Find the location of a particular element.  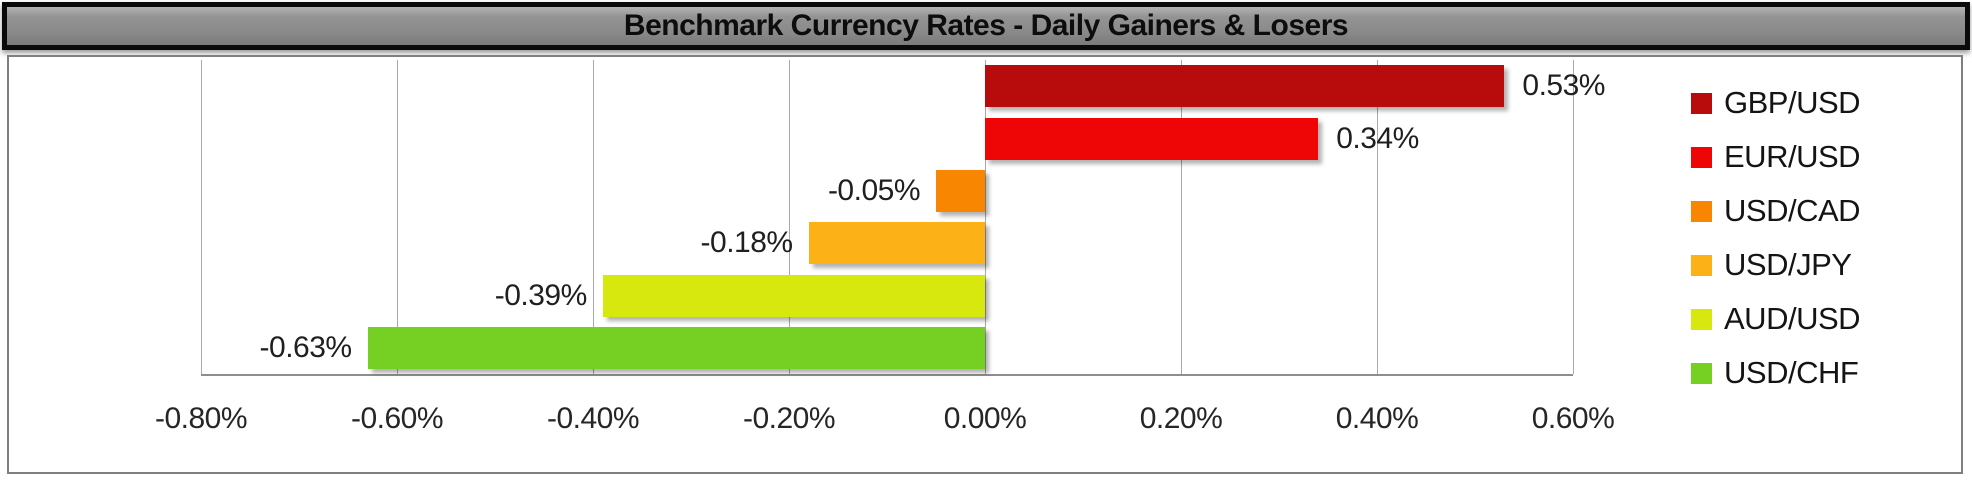

legend-item: USD/JPY is located at coordinates (1775, 265).